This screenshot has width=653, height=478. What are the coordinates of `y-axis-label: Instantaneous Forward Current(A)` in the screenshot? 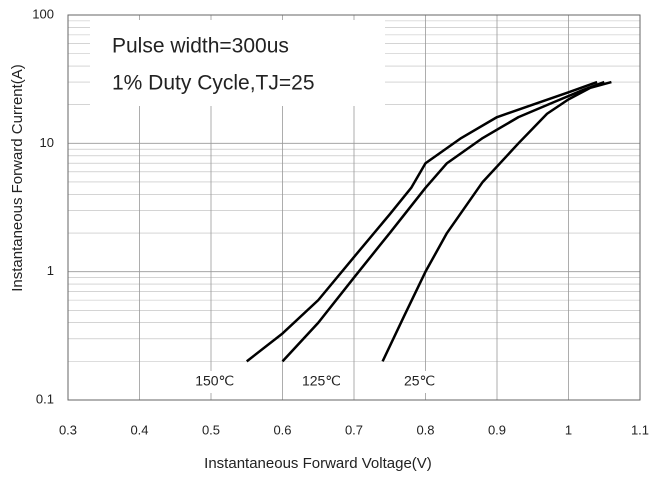 It's located at (17, 178).